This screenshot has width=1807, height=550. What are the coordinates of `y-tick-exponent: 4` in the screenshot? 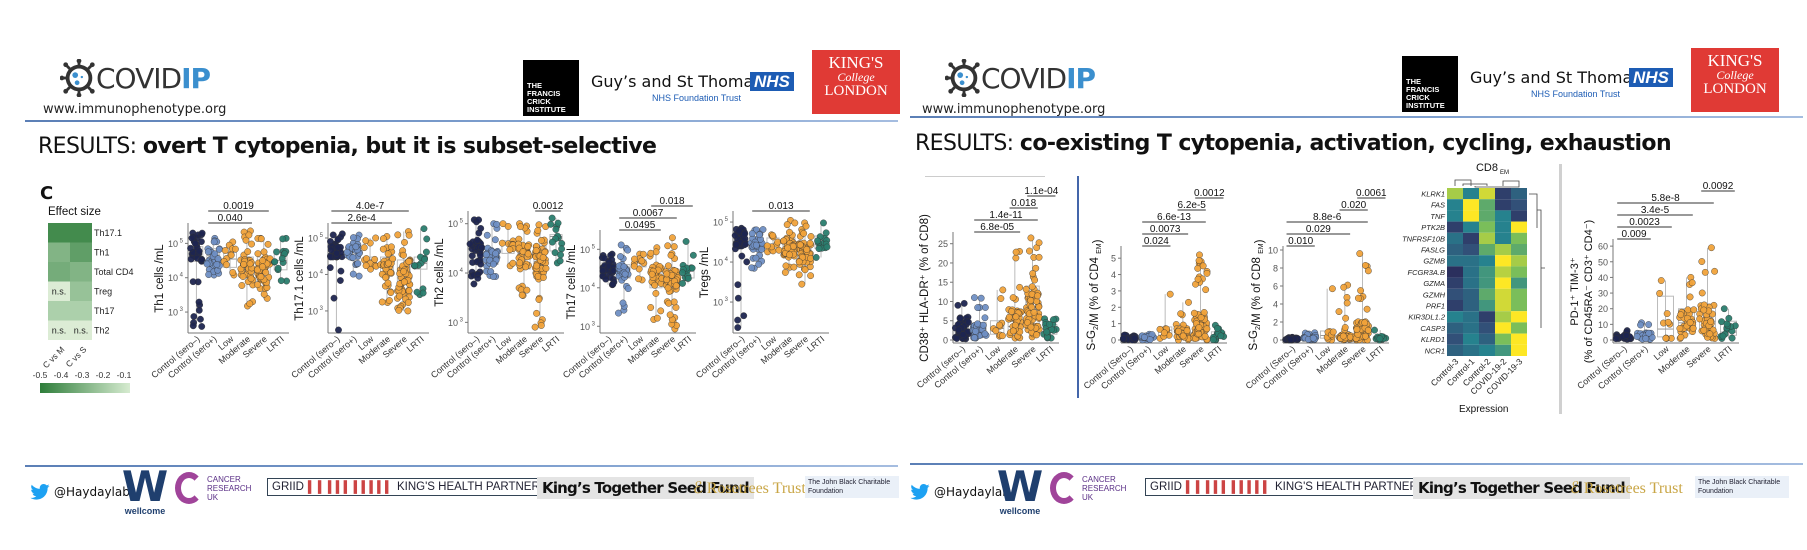 It's located at (462, 271).